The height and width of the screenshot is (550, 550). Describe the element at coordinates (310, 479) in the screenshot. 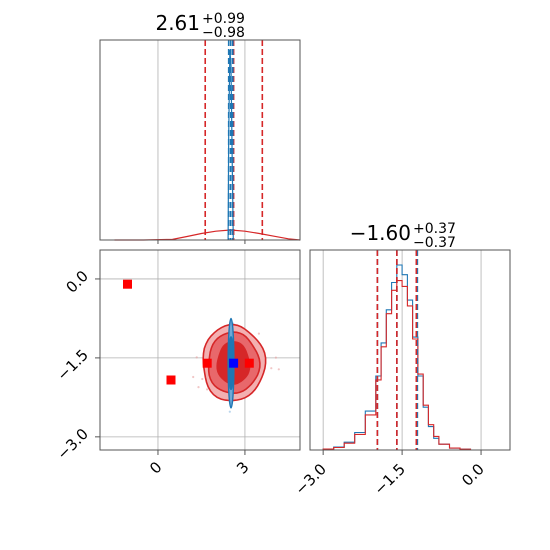

I see `y-marginal-x-tick-label: −3.0` at that location.